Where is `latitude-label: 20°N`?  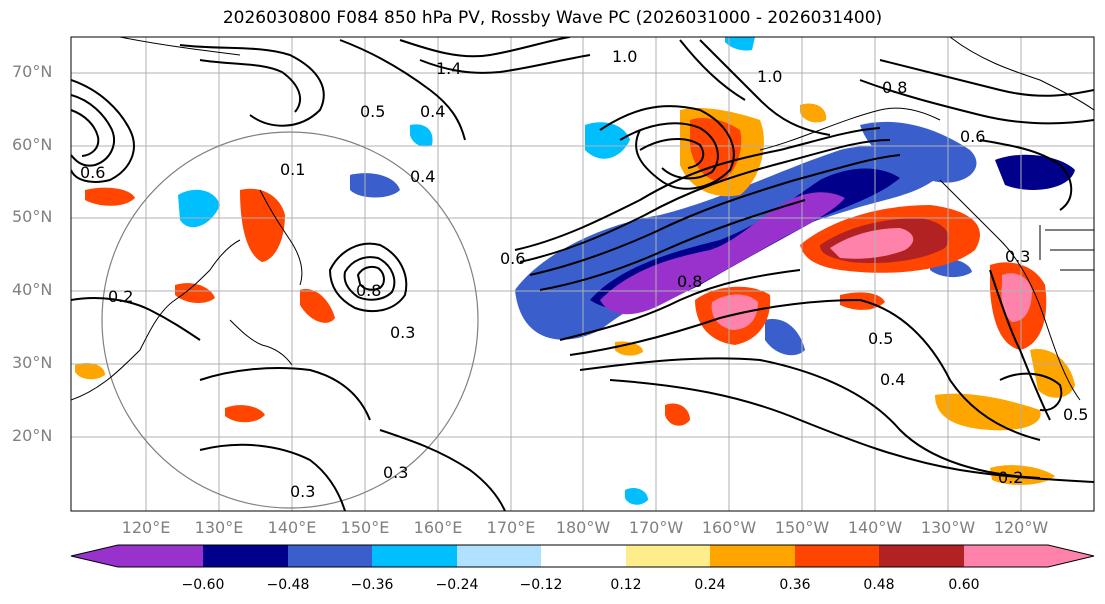 latitude-label: 20°N is located at coordinates (32, 435).